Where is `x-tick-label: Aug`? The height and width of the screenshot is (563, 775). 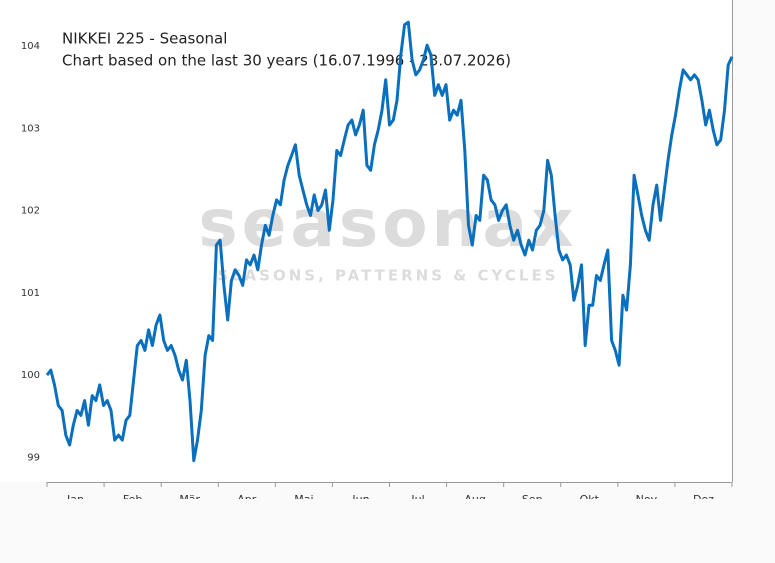
x-tick-label: Aug is located at coordinates (474, 499).